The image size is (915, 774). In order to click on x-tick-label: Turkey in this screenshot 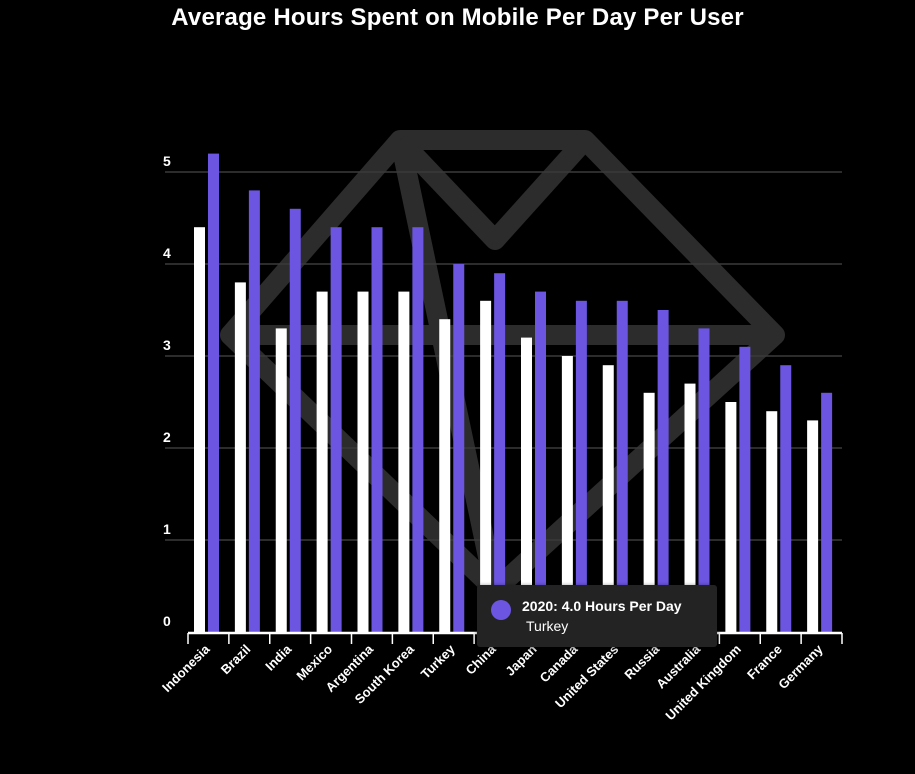, I will do `click(438, 661)`.